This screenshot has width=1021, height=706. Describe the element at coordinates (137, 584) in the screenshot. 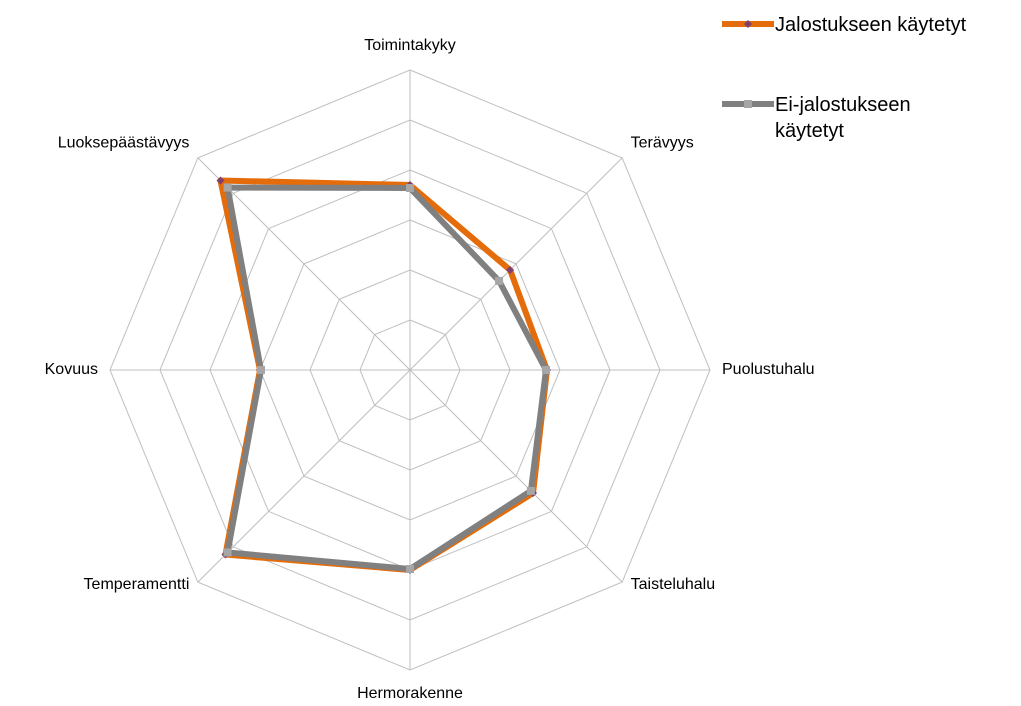

I see `axis-label: Temperamentti` at that location.